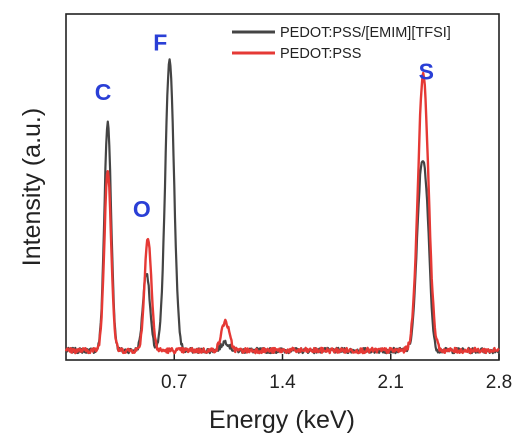 Image resolution: width=518 pixels, height=441 pixels. What do you see at coordinates (282, 382) in the screenshot?
I see `x-tick-label-1: 1.4` at bounding box center [282, 382].